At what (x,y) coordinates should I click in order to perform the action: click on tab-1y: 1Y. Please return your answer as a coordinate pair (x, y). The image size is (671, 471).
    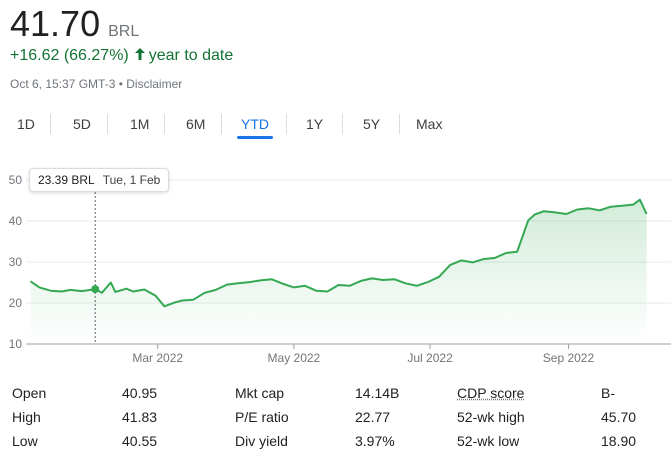
    Looking at the image, I should click on (315, 124).